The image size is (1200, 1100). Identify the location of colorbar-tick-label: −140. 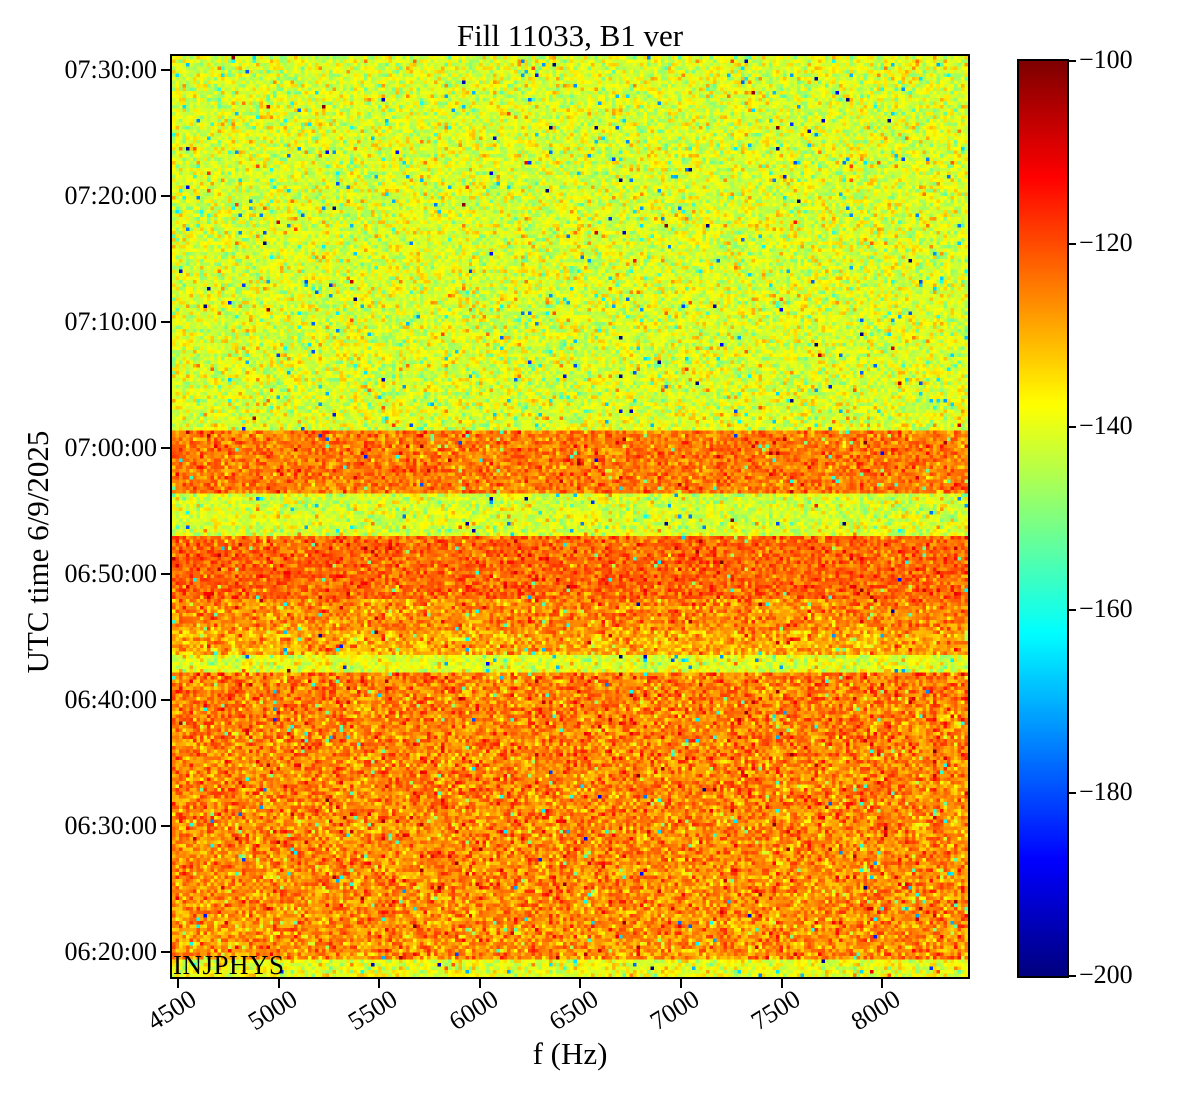
(1106, 425).